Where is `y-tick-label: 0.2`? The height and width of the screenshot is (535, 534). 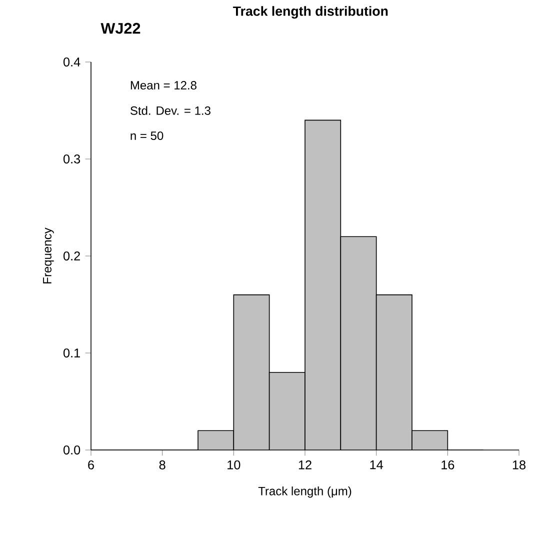
y-tick-label: 0.2 is located at coordinates (71, 256).